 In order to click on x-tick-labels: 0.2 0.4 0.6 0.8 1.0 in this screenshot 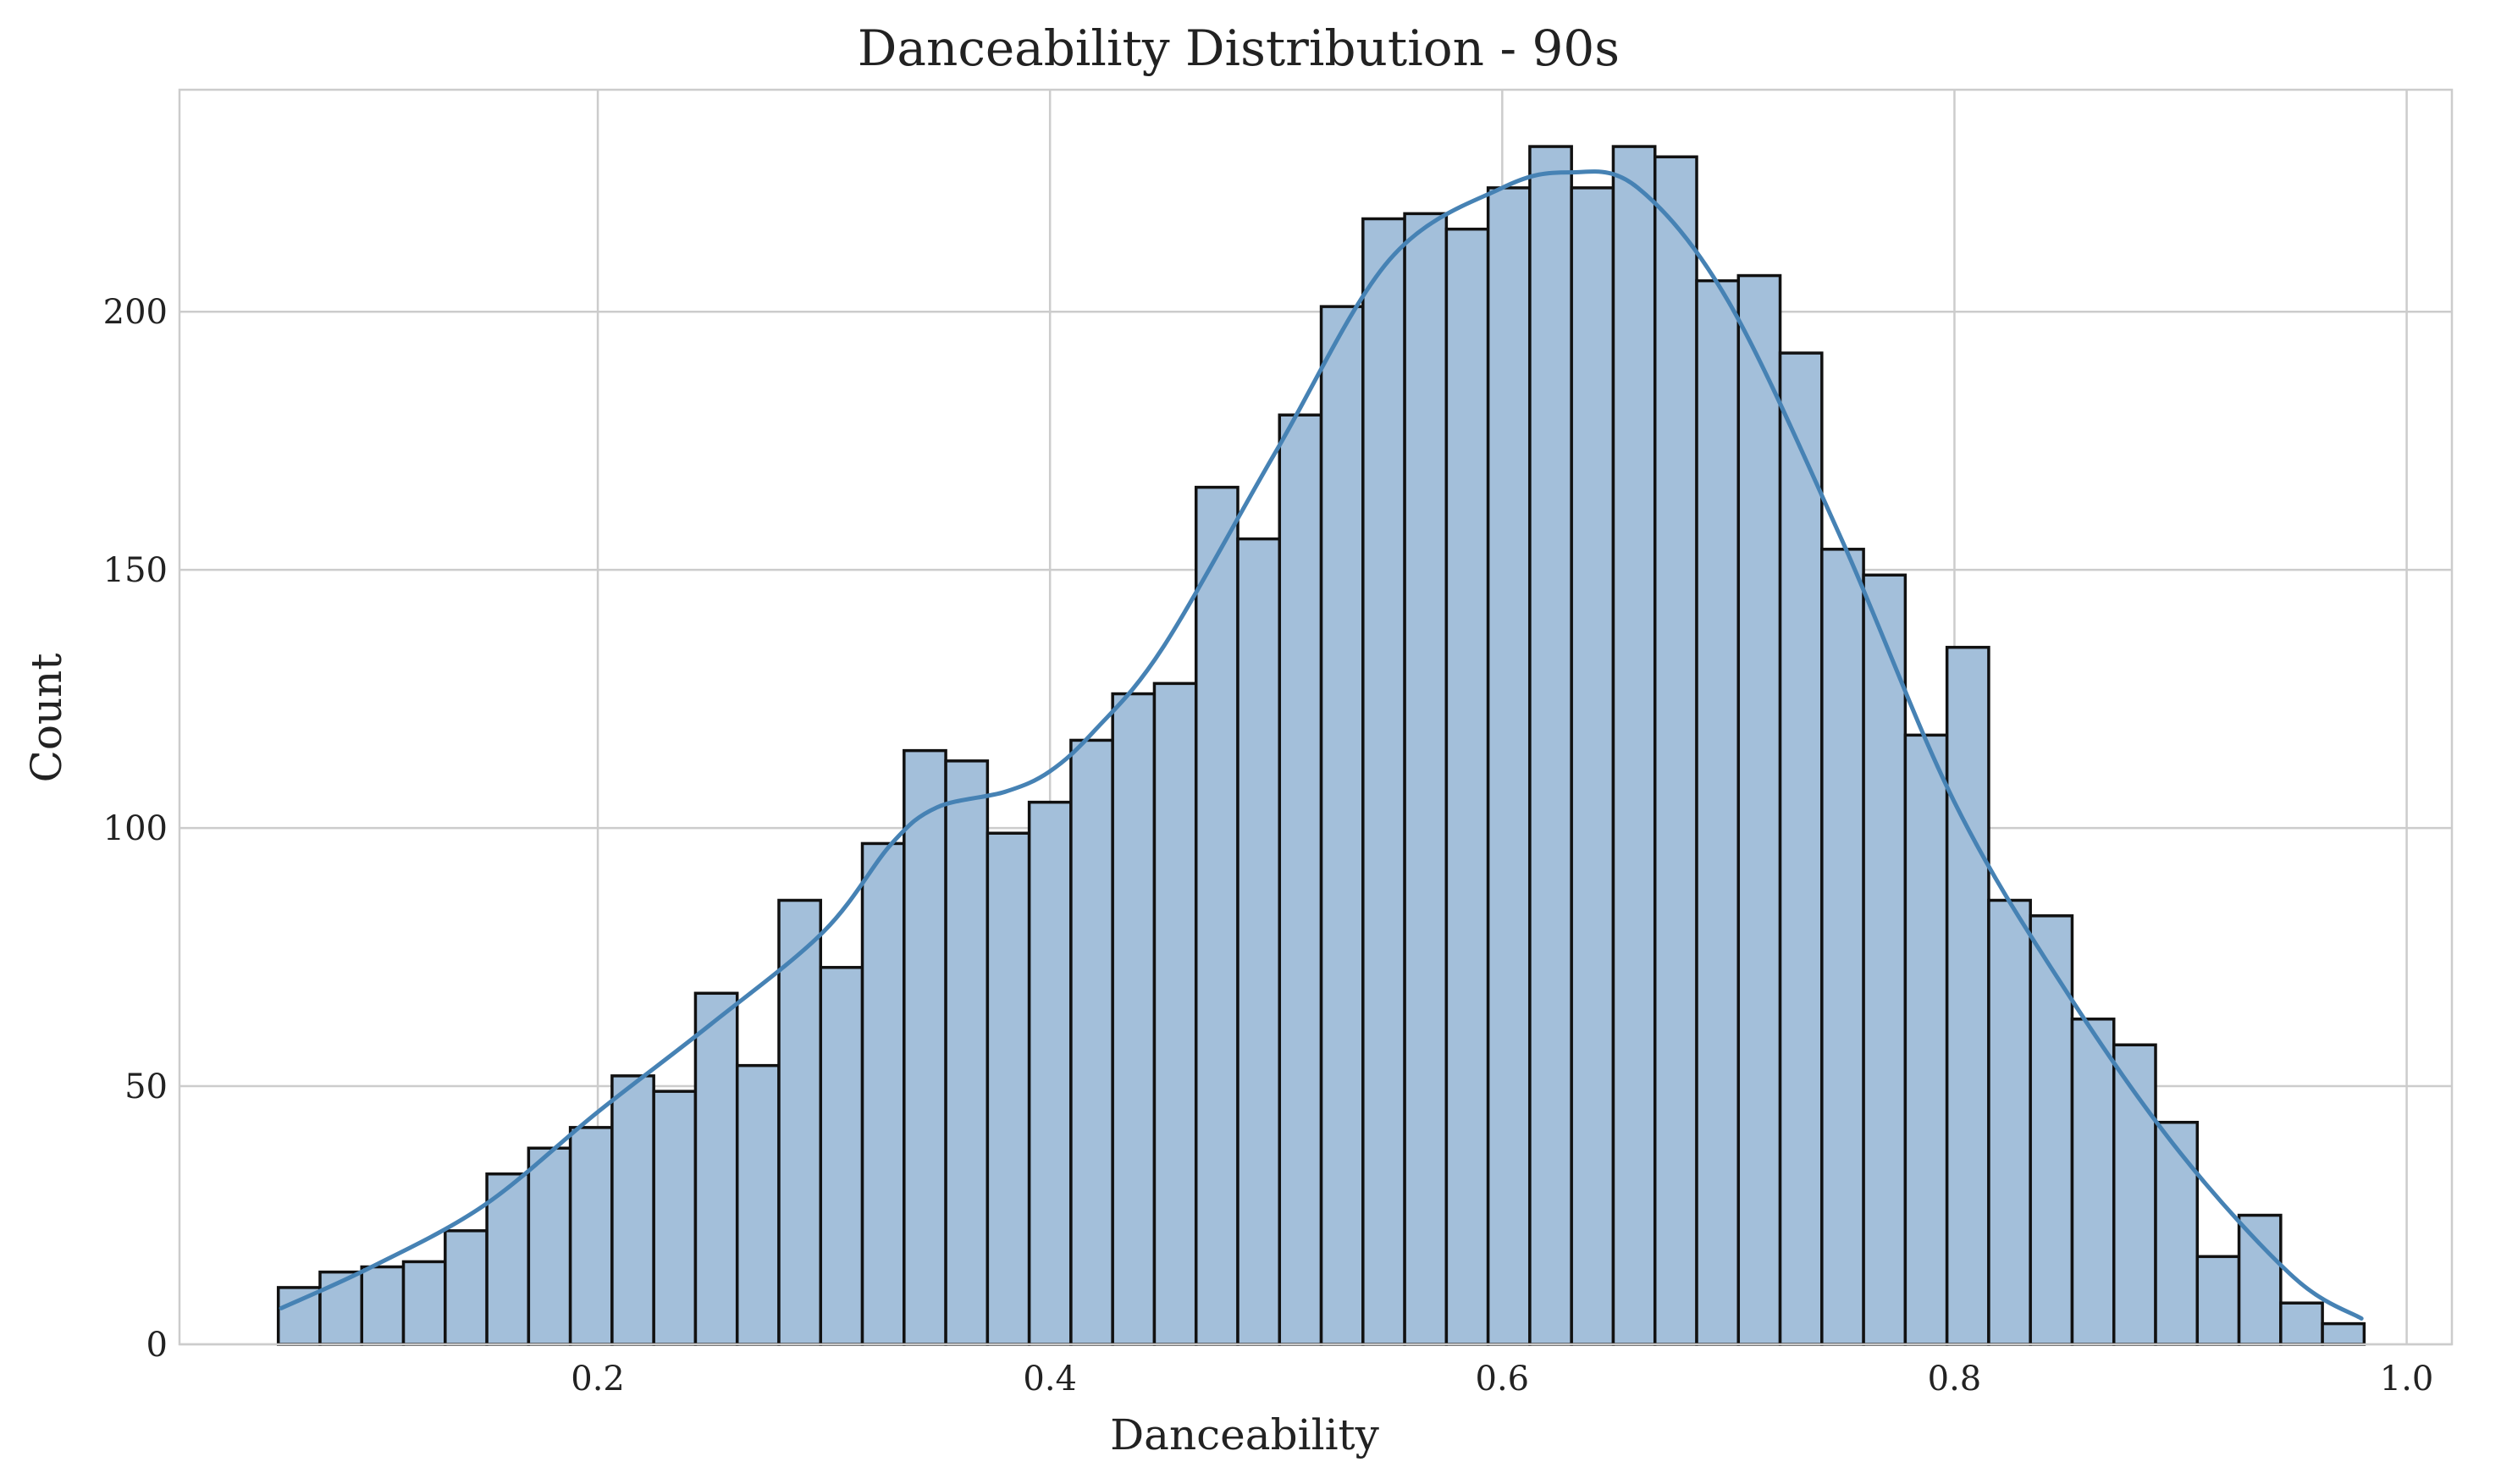, I will do `click(1502, 1379)`.